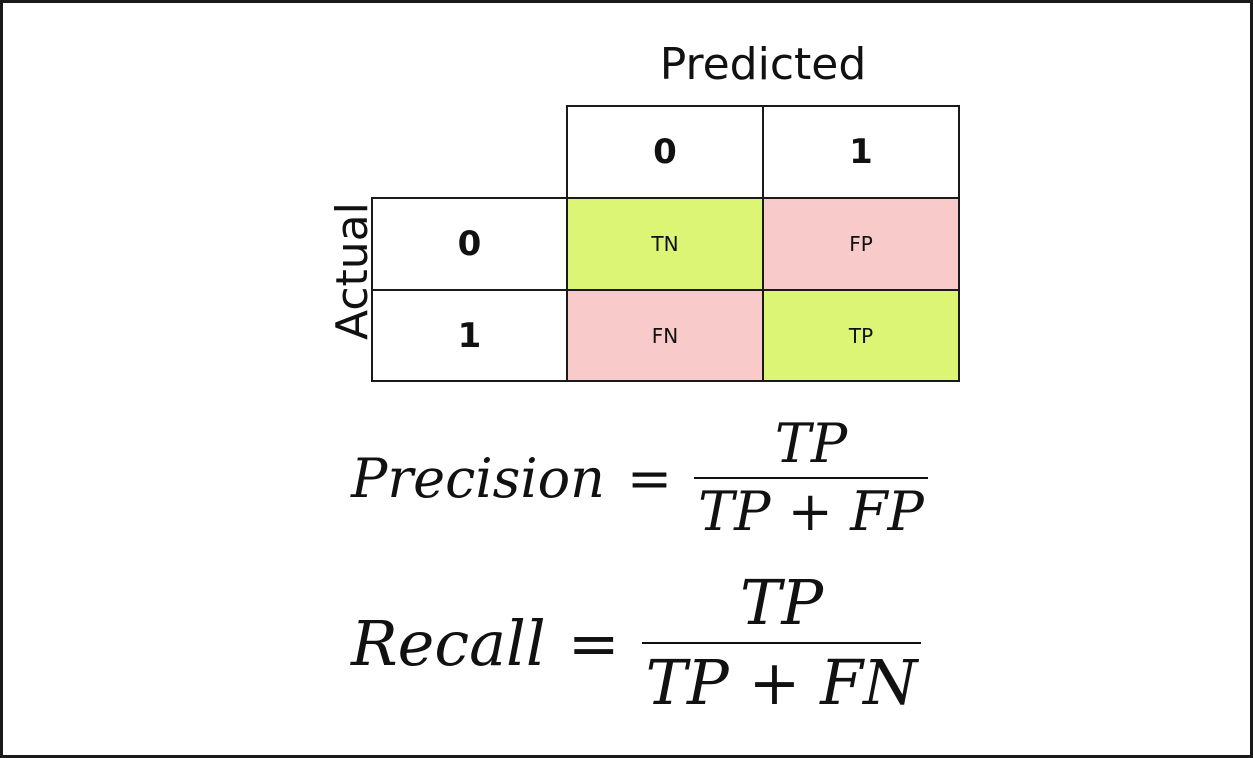 The width and height of the screenshot is (1253, 758). I want to click on recall-fraction: TP TP + FN, so click(781, 640).